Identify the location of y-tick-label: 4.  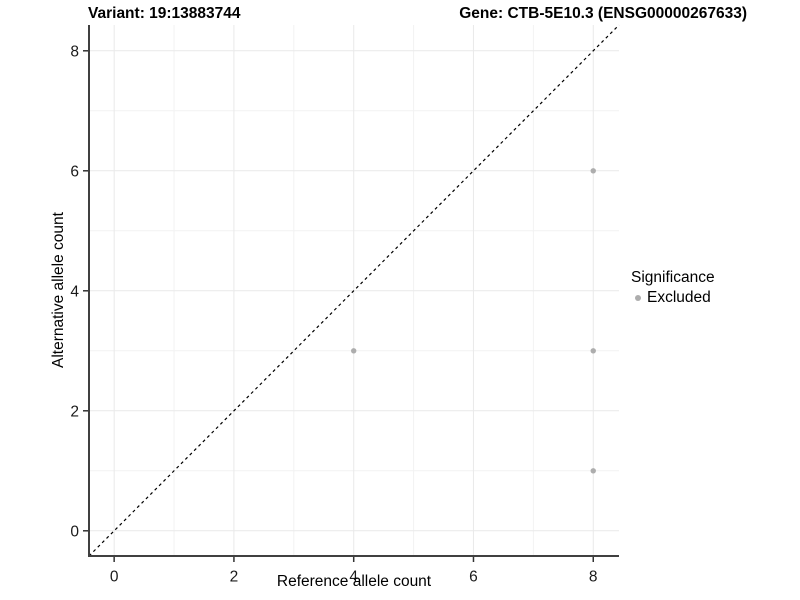
(74, 291).